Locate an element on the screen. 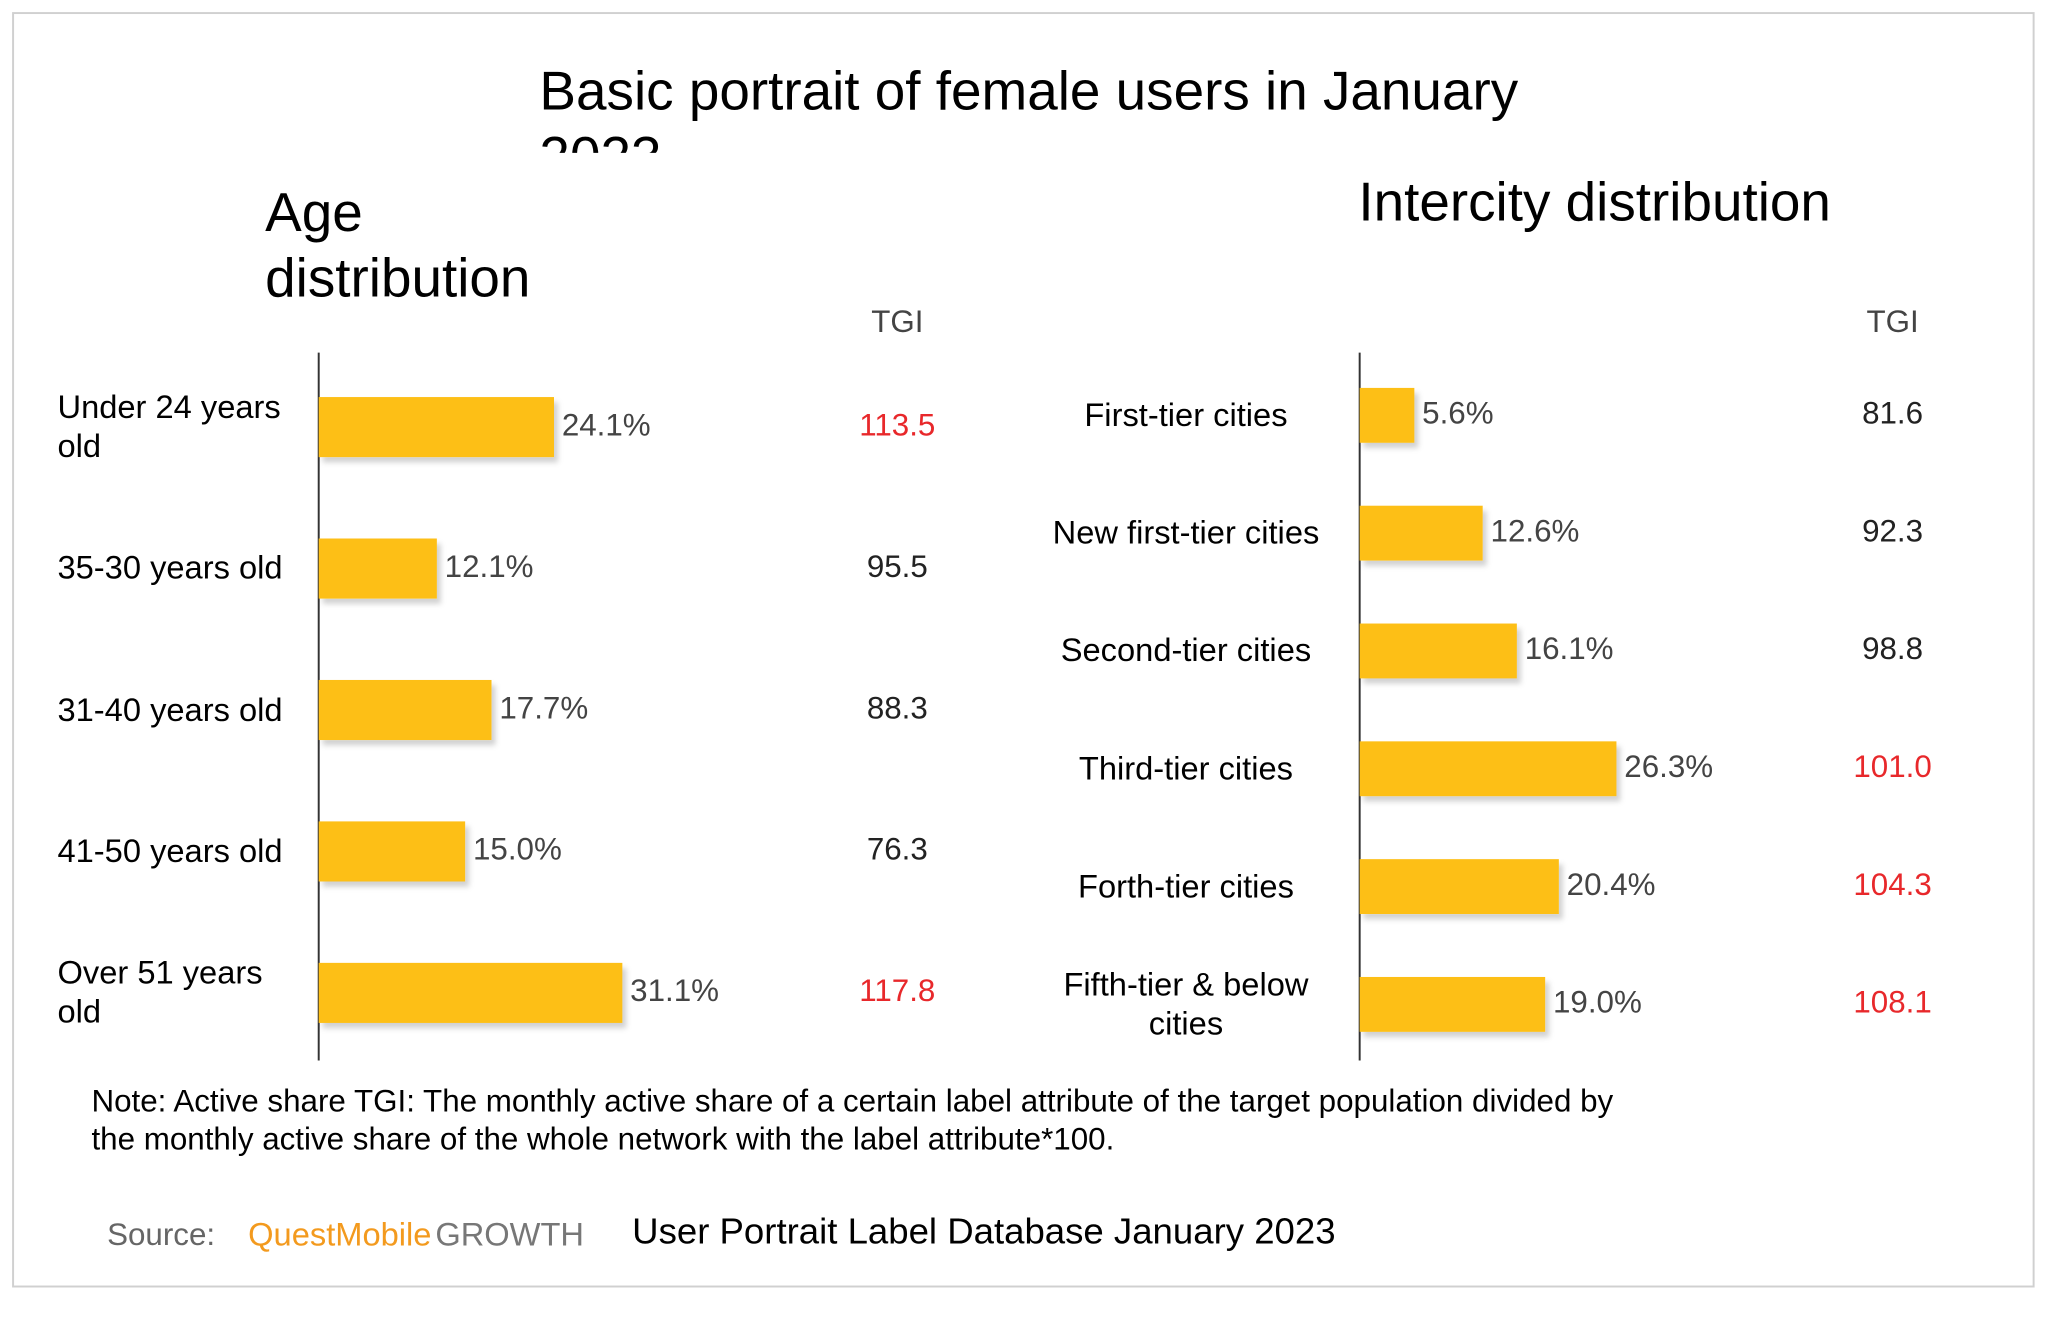  value-label: 24.1% is located at coordinates (606, 424).